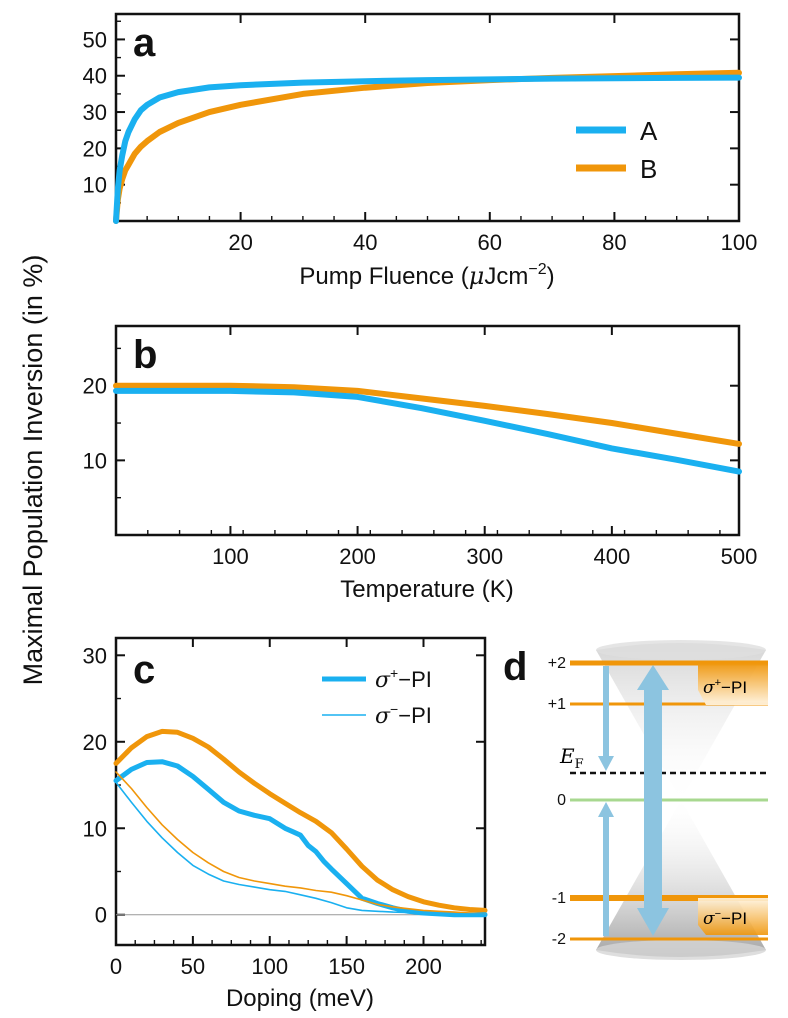  I want to click on sigma-minus-tag-bg, so click(733, 916).